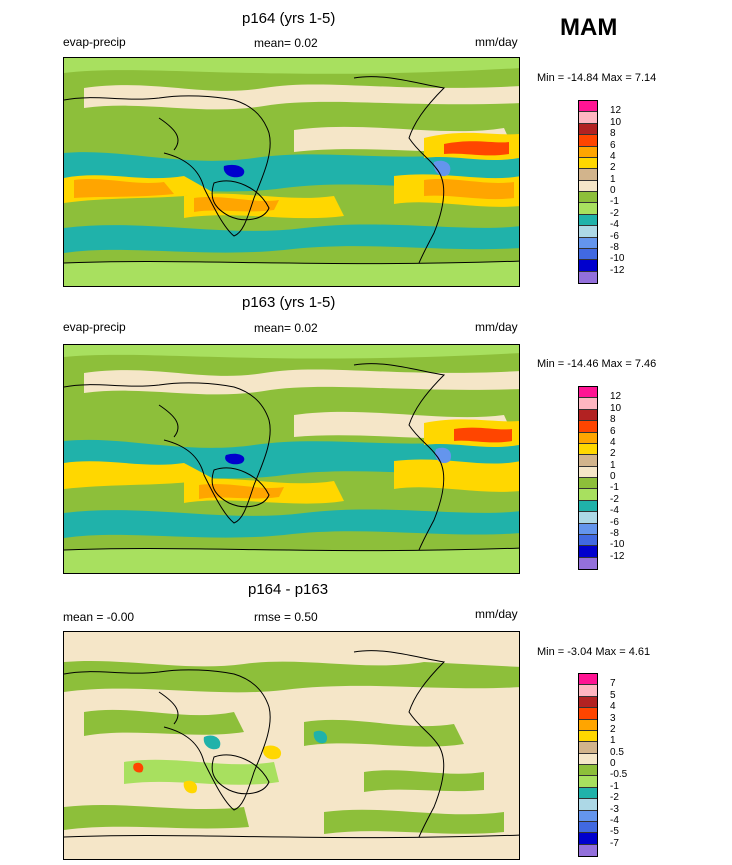 Image resolution: width=732 pixels, height=865 pixels. What do you see at coordinates (597, 364) in the screenshot?
I see `panel-stats: Min = -14.46 Max = 7.46` at bounding box center [597, 364].